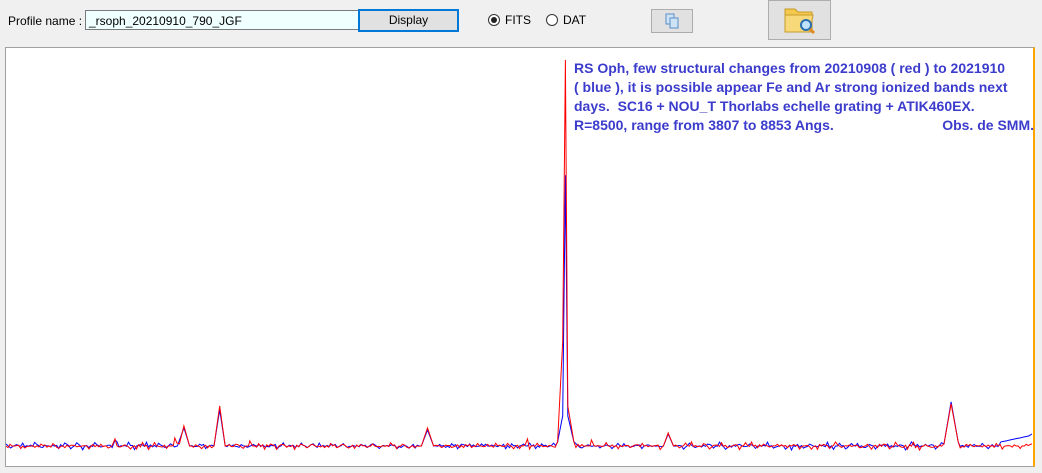 The height and width of the screenshot is (473, 1042). I want to click on radio-fits-label: FITS, so click(518, 20).